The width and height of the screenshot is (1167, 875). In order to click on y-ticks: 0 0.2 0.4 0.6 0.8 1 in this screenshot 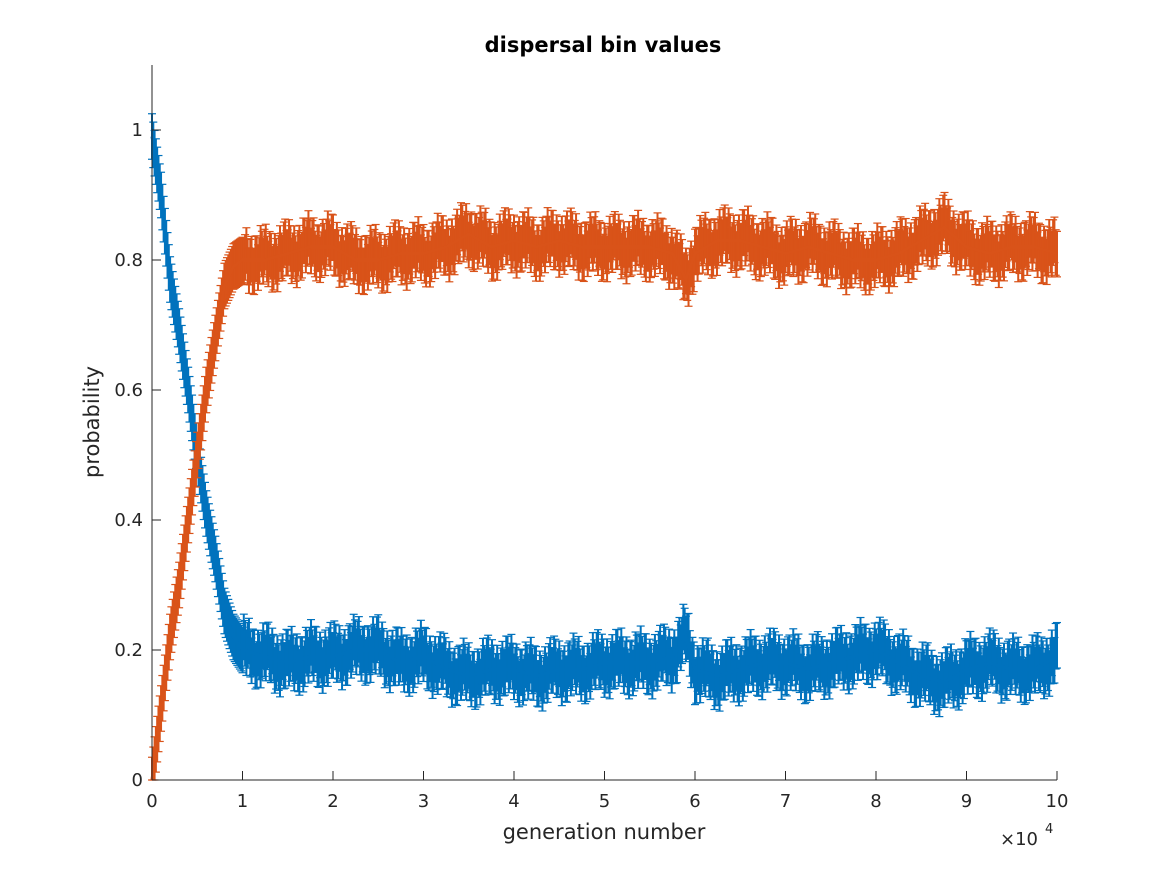, I will do `click(137, 455)`.